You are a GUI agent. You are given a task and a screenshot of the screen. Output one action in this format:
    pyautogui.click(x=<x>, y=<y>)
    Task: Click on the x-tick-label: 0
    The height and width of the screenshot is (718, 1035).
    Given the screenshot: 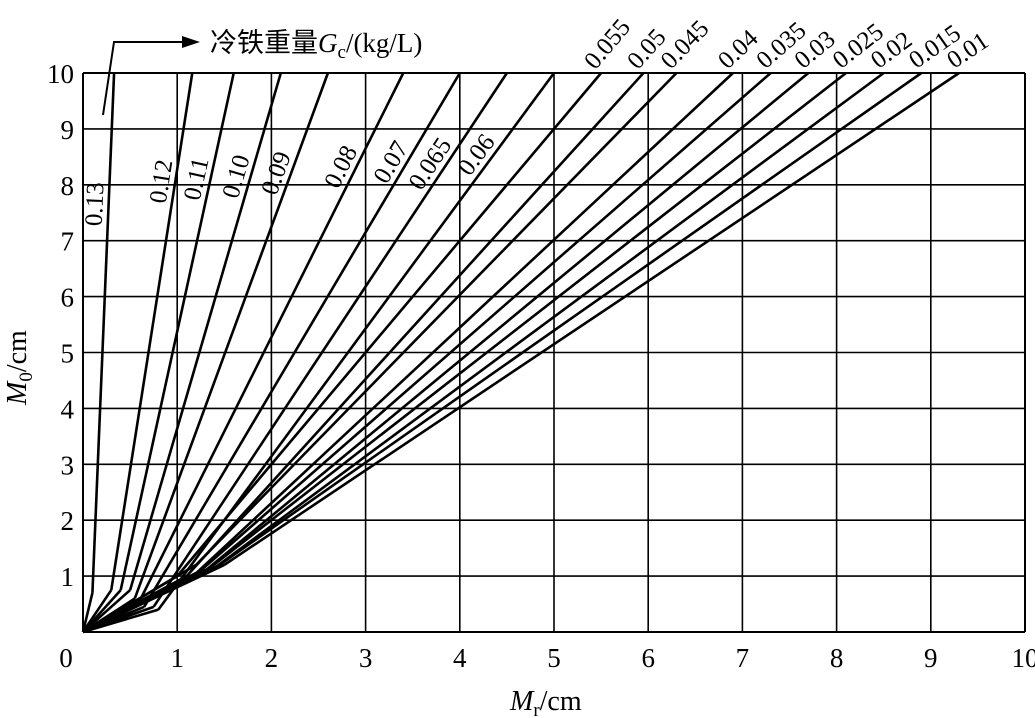 What is the action you would take?
    pyautogui.click(x=66, y=658)
    